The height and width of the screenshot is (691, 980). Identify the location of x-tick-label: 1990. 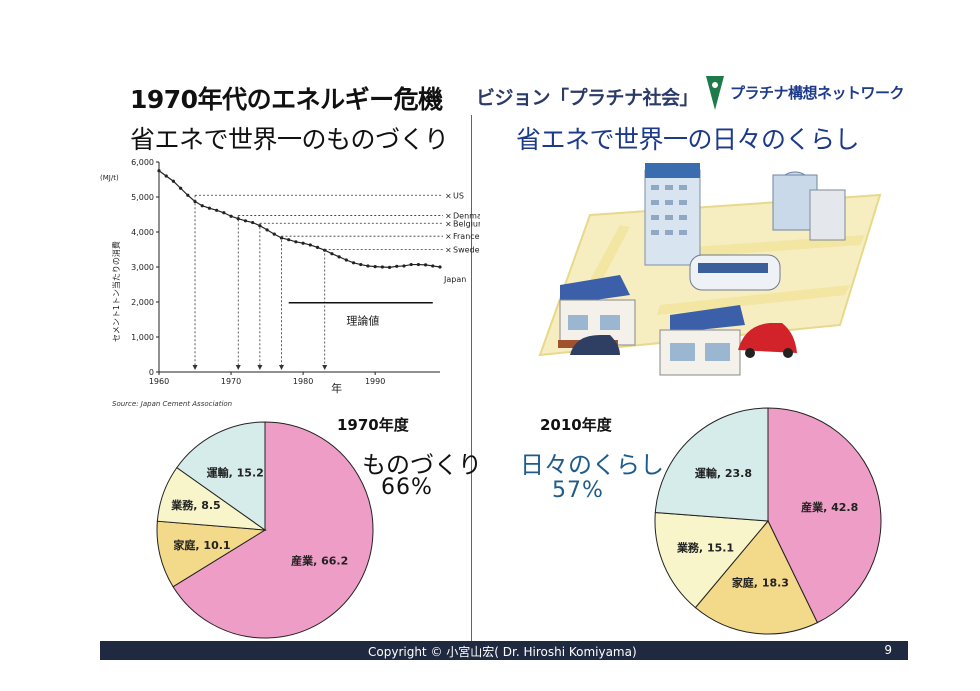
(375, 381).